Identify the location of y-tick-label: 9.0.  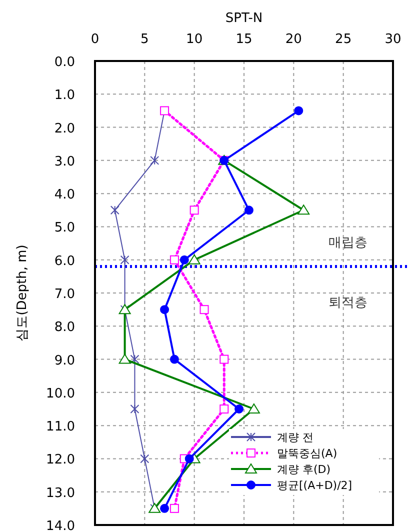
(64, 360).